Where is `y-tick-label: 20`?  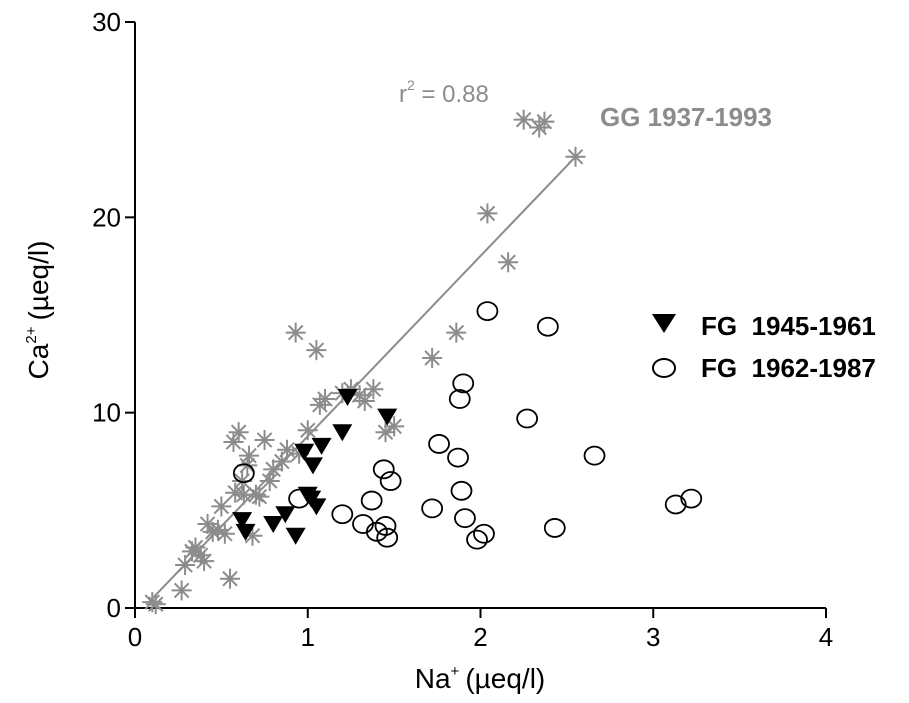 y-tick-label: 20 is located at coordinates (106, 217).